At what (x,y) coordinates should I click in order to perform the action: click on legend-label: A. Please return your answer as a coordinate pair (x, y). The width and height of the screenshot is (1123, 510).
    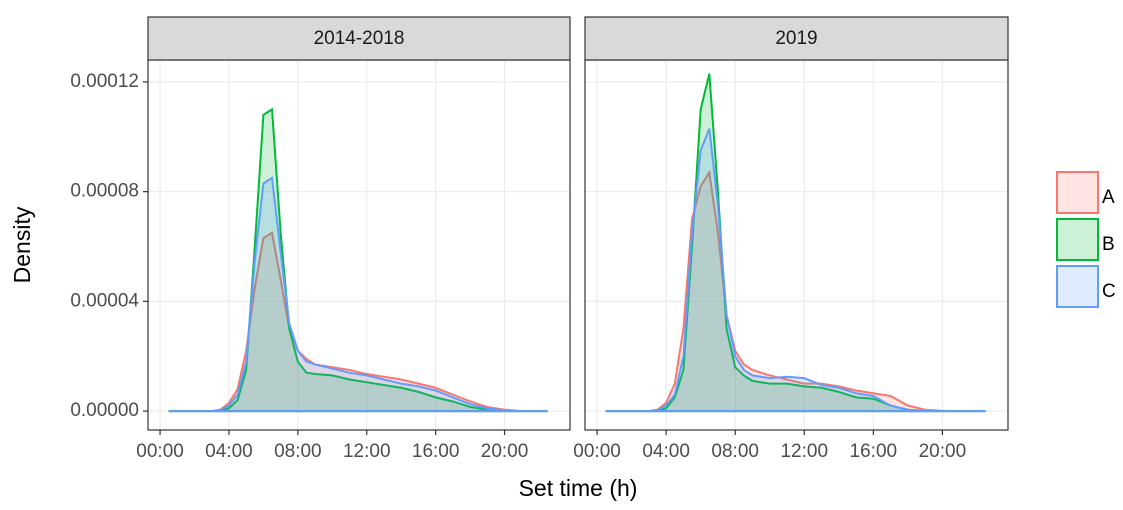
    Looking at the image, I should click on (1108, 197).